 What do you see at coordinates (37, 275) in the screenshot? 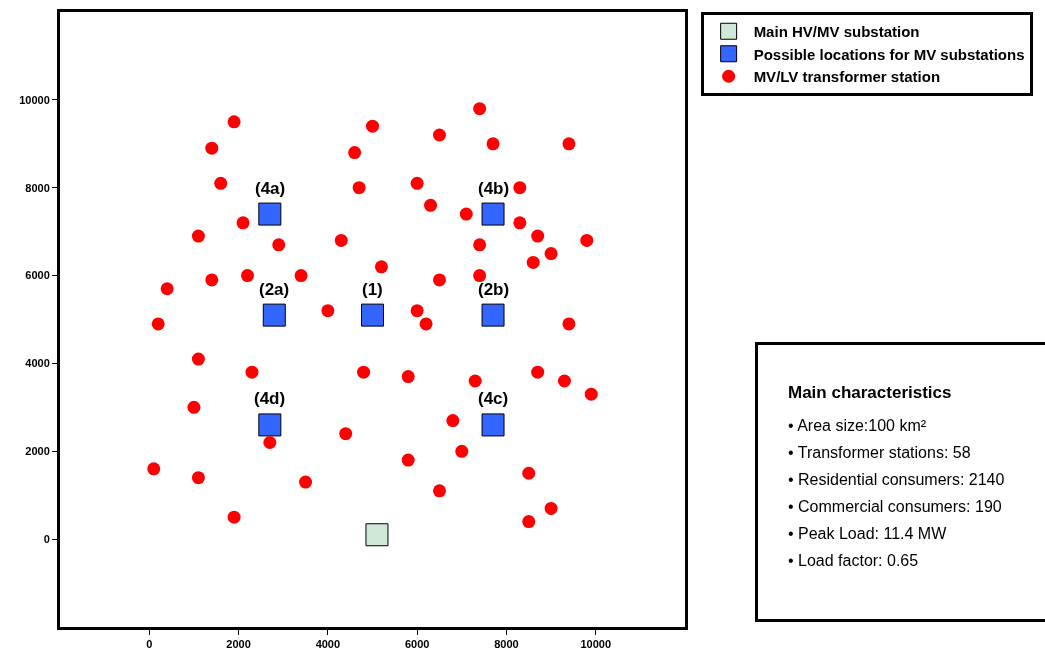
I see `y-tick-label: 6000` at bounding box center [37, 275].